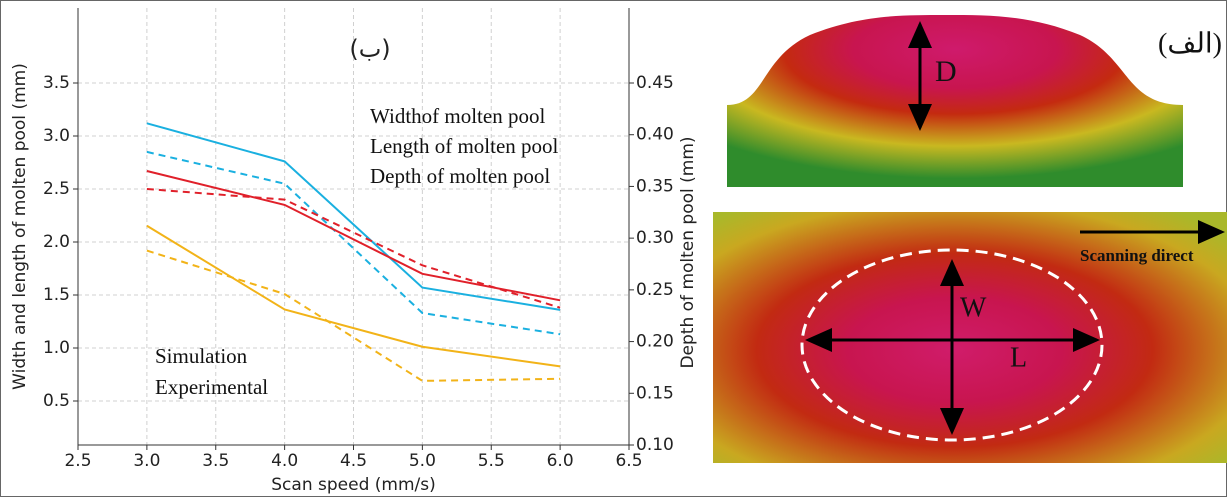  Describe the element at coordinates (56, 83) in the screenshot. I see `y-tick-label: 3.5` at that location.